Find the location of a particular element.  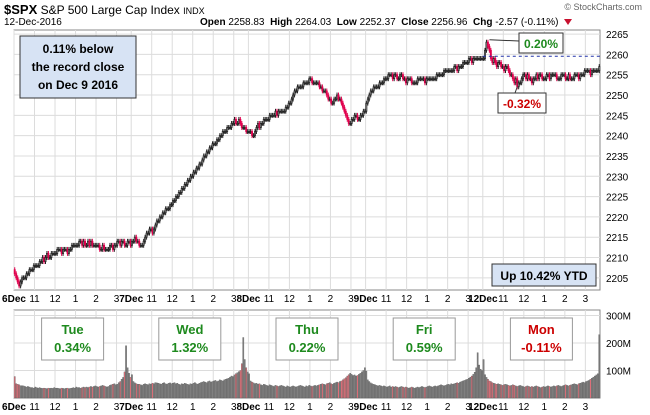

price-tick-label: 2245 is located at coordinates (617, 116).